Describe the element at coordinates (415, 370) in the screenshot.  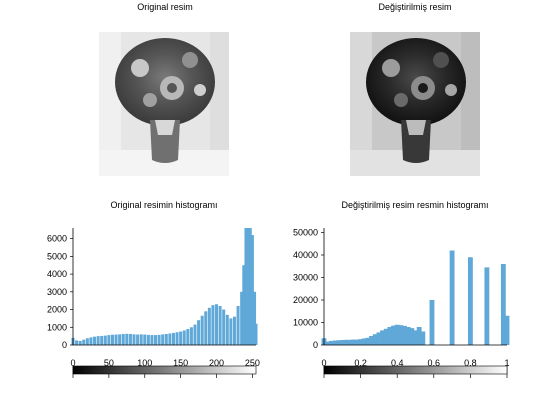
I see `modified-colorbar` at that location.